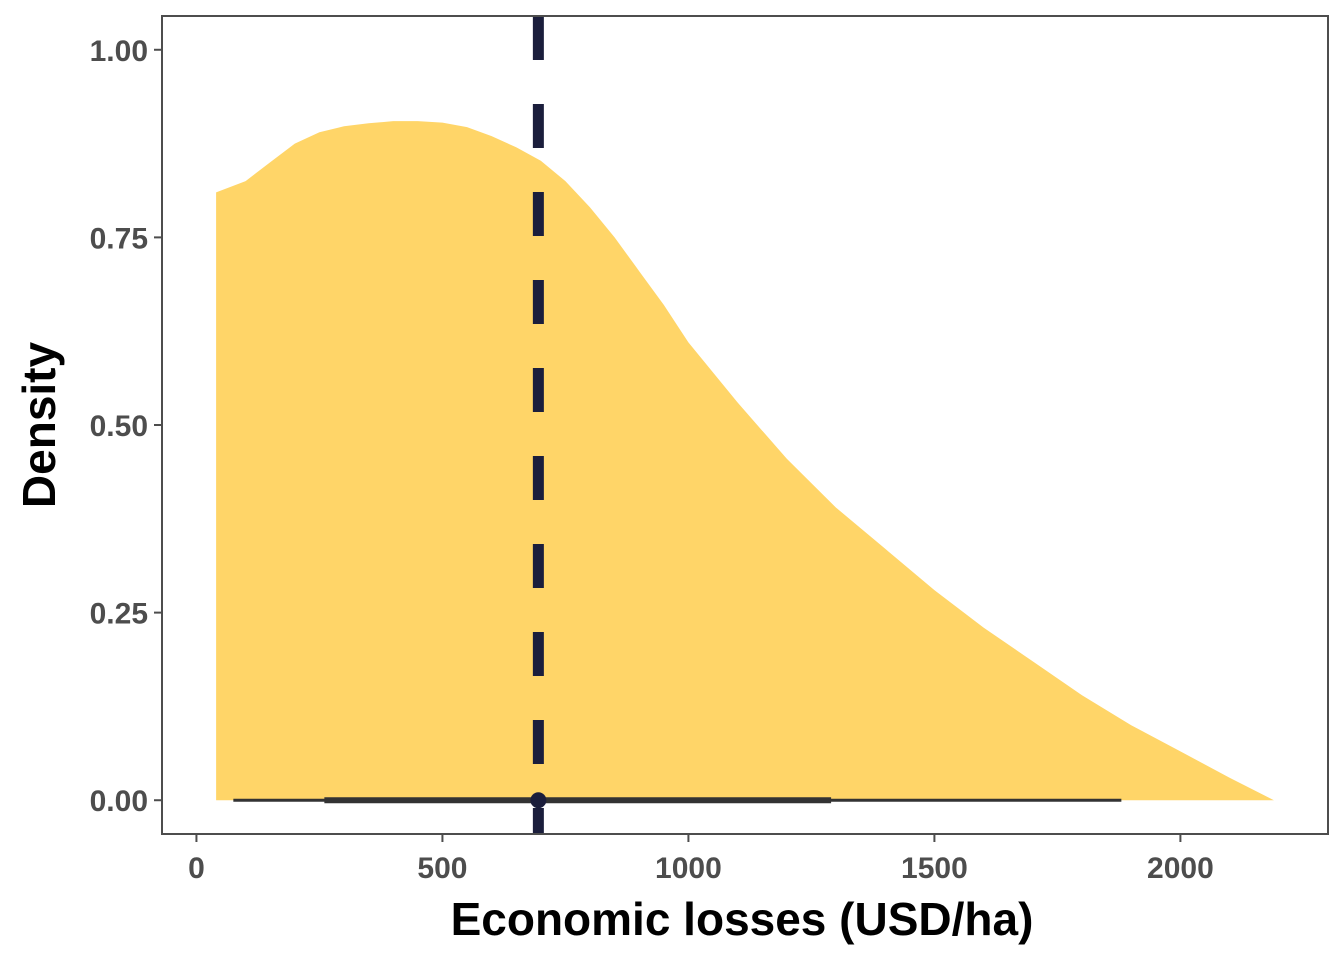  I want to click on y-tick-label: 0.50, so click(119, 426).